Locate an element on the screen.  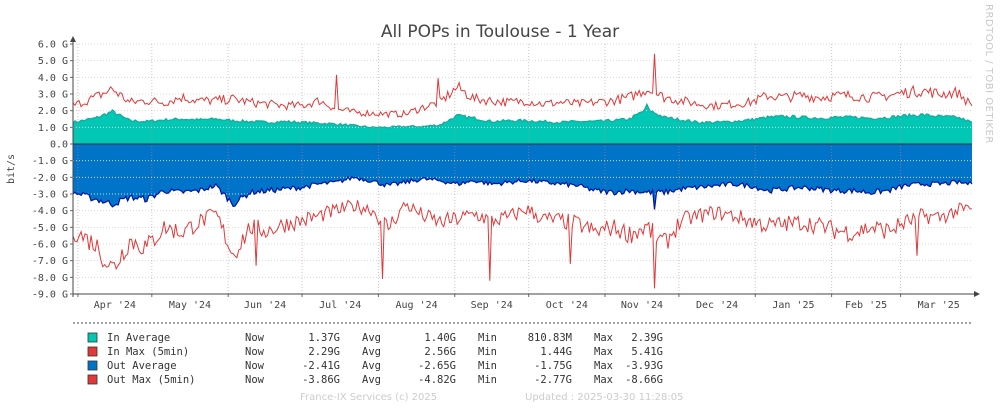
footer-credit: France-IX Services (c) 2025 is located at coordinates (368, 397).